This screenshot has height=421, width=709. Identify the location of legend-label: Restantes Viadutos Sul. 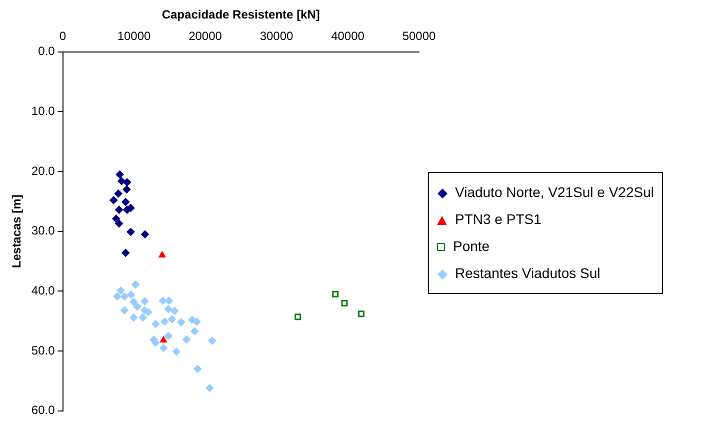
(527, 273).